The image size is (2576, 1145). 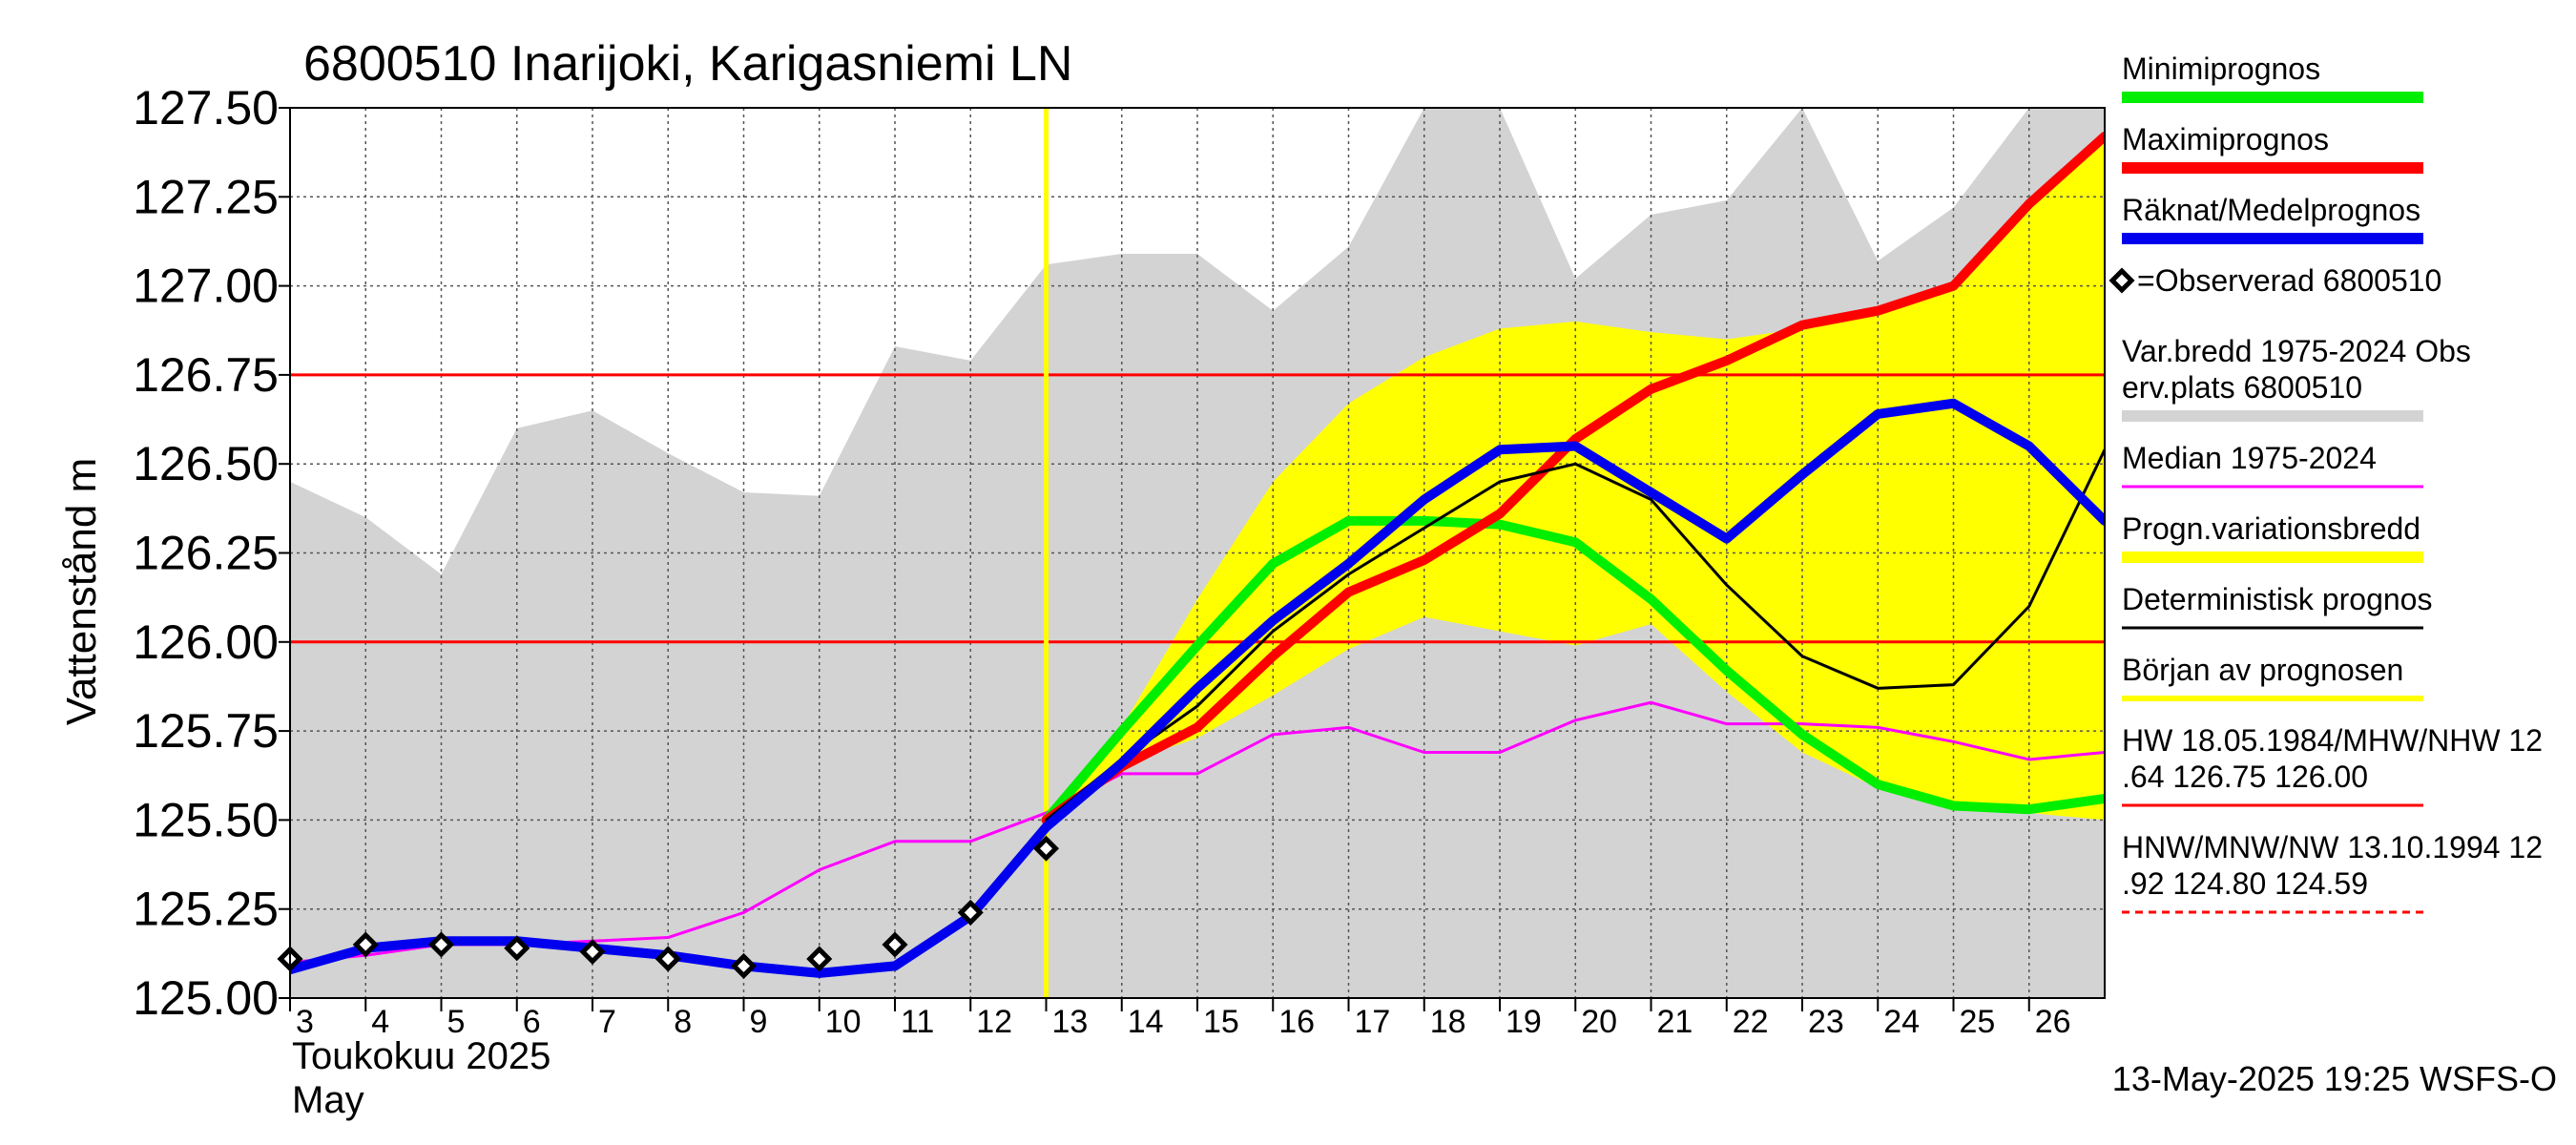 What do you see at coordinates (1826, 1022) in the screenshot?
I see `x-tick-label: 23` at bounding box center [1826, 1022].